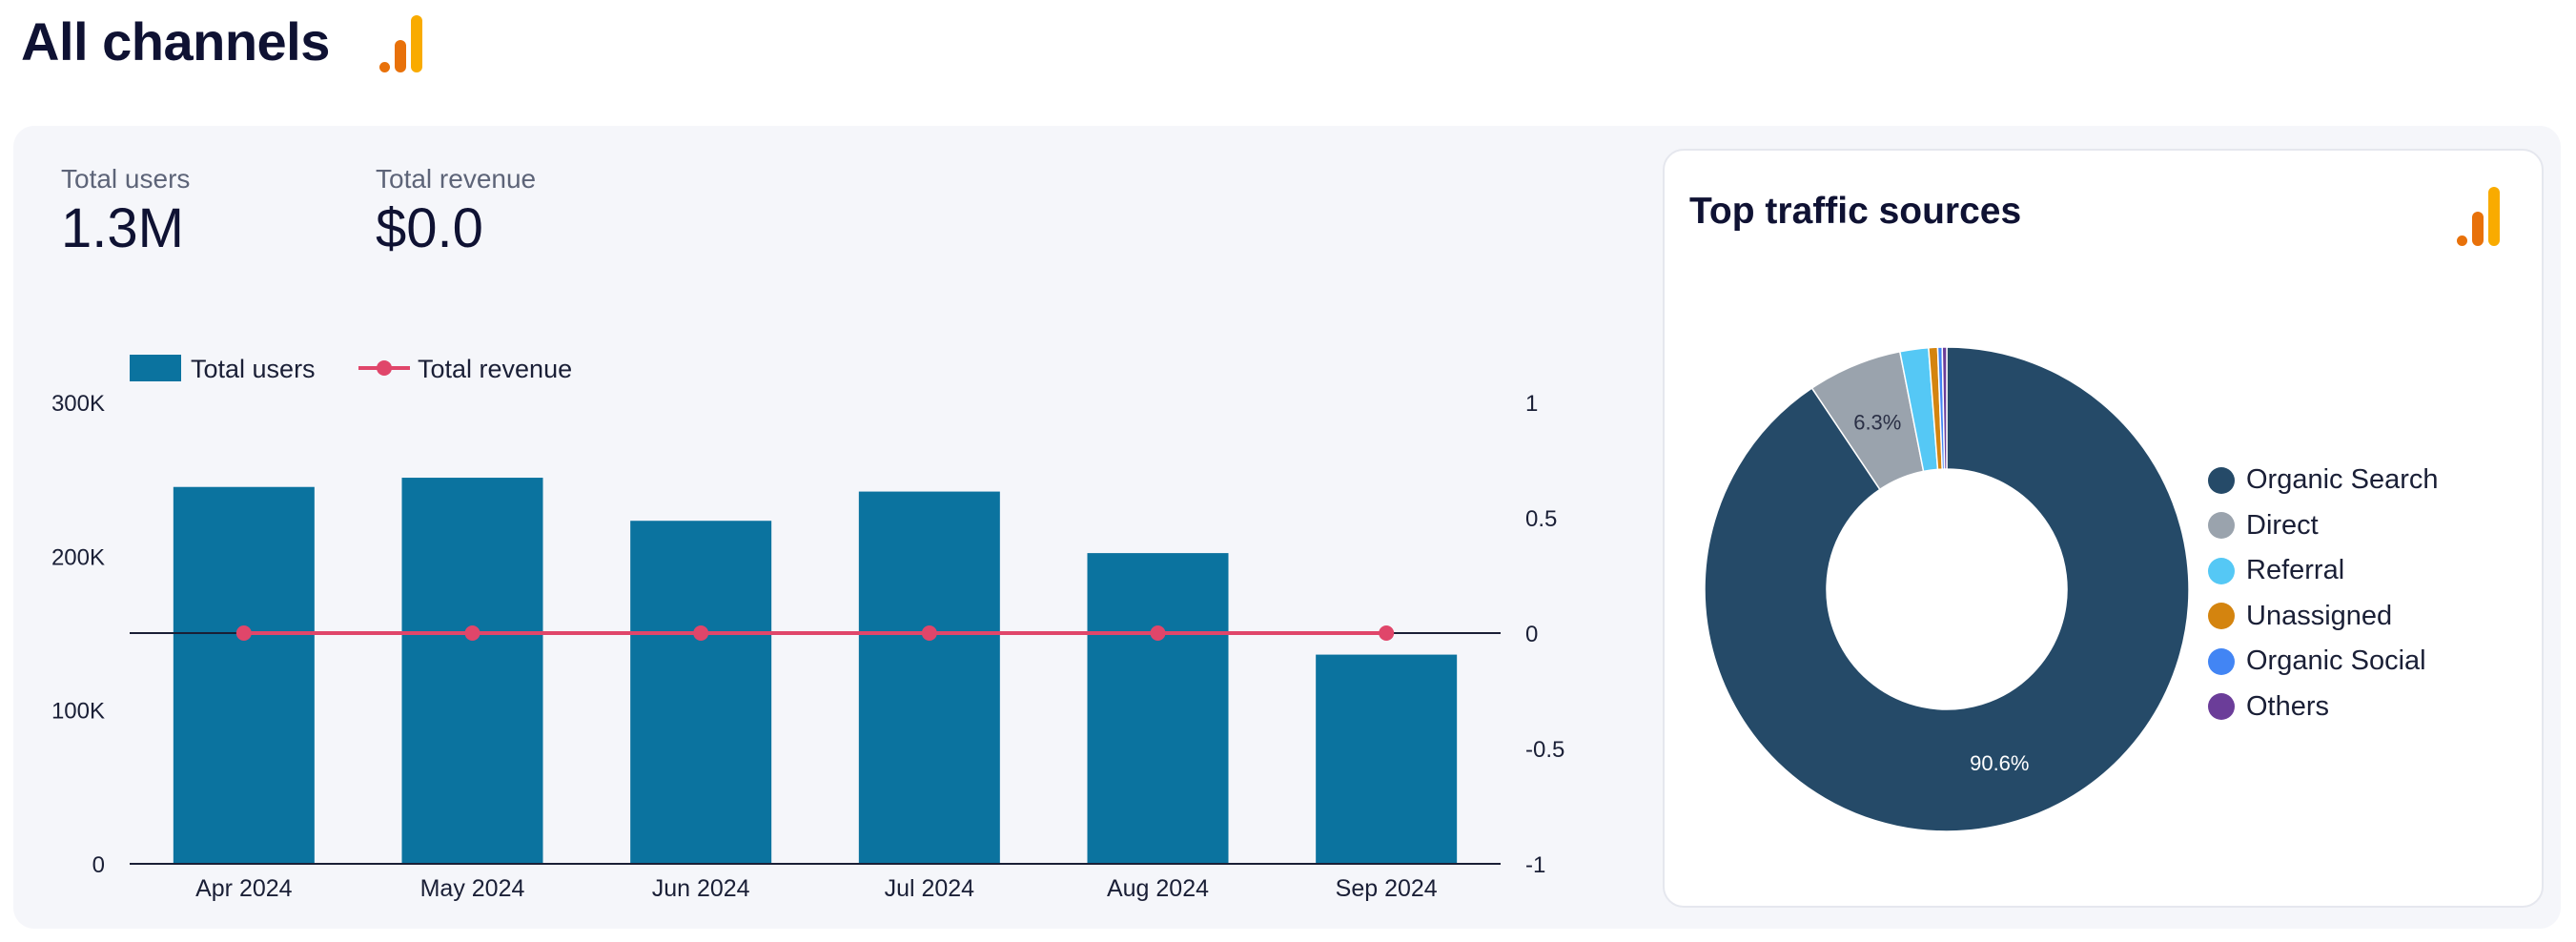  I want to click on kpi-value: 1.3M, so click(122, 228).